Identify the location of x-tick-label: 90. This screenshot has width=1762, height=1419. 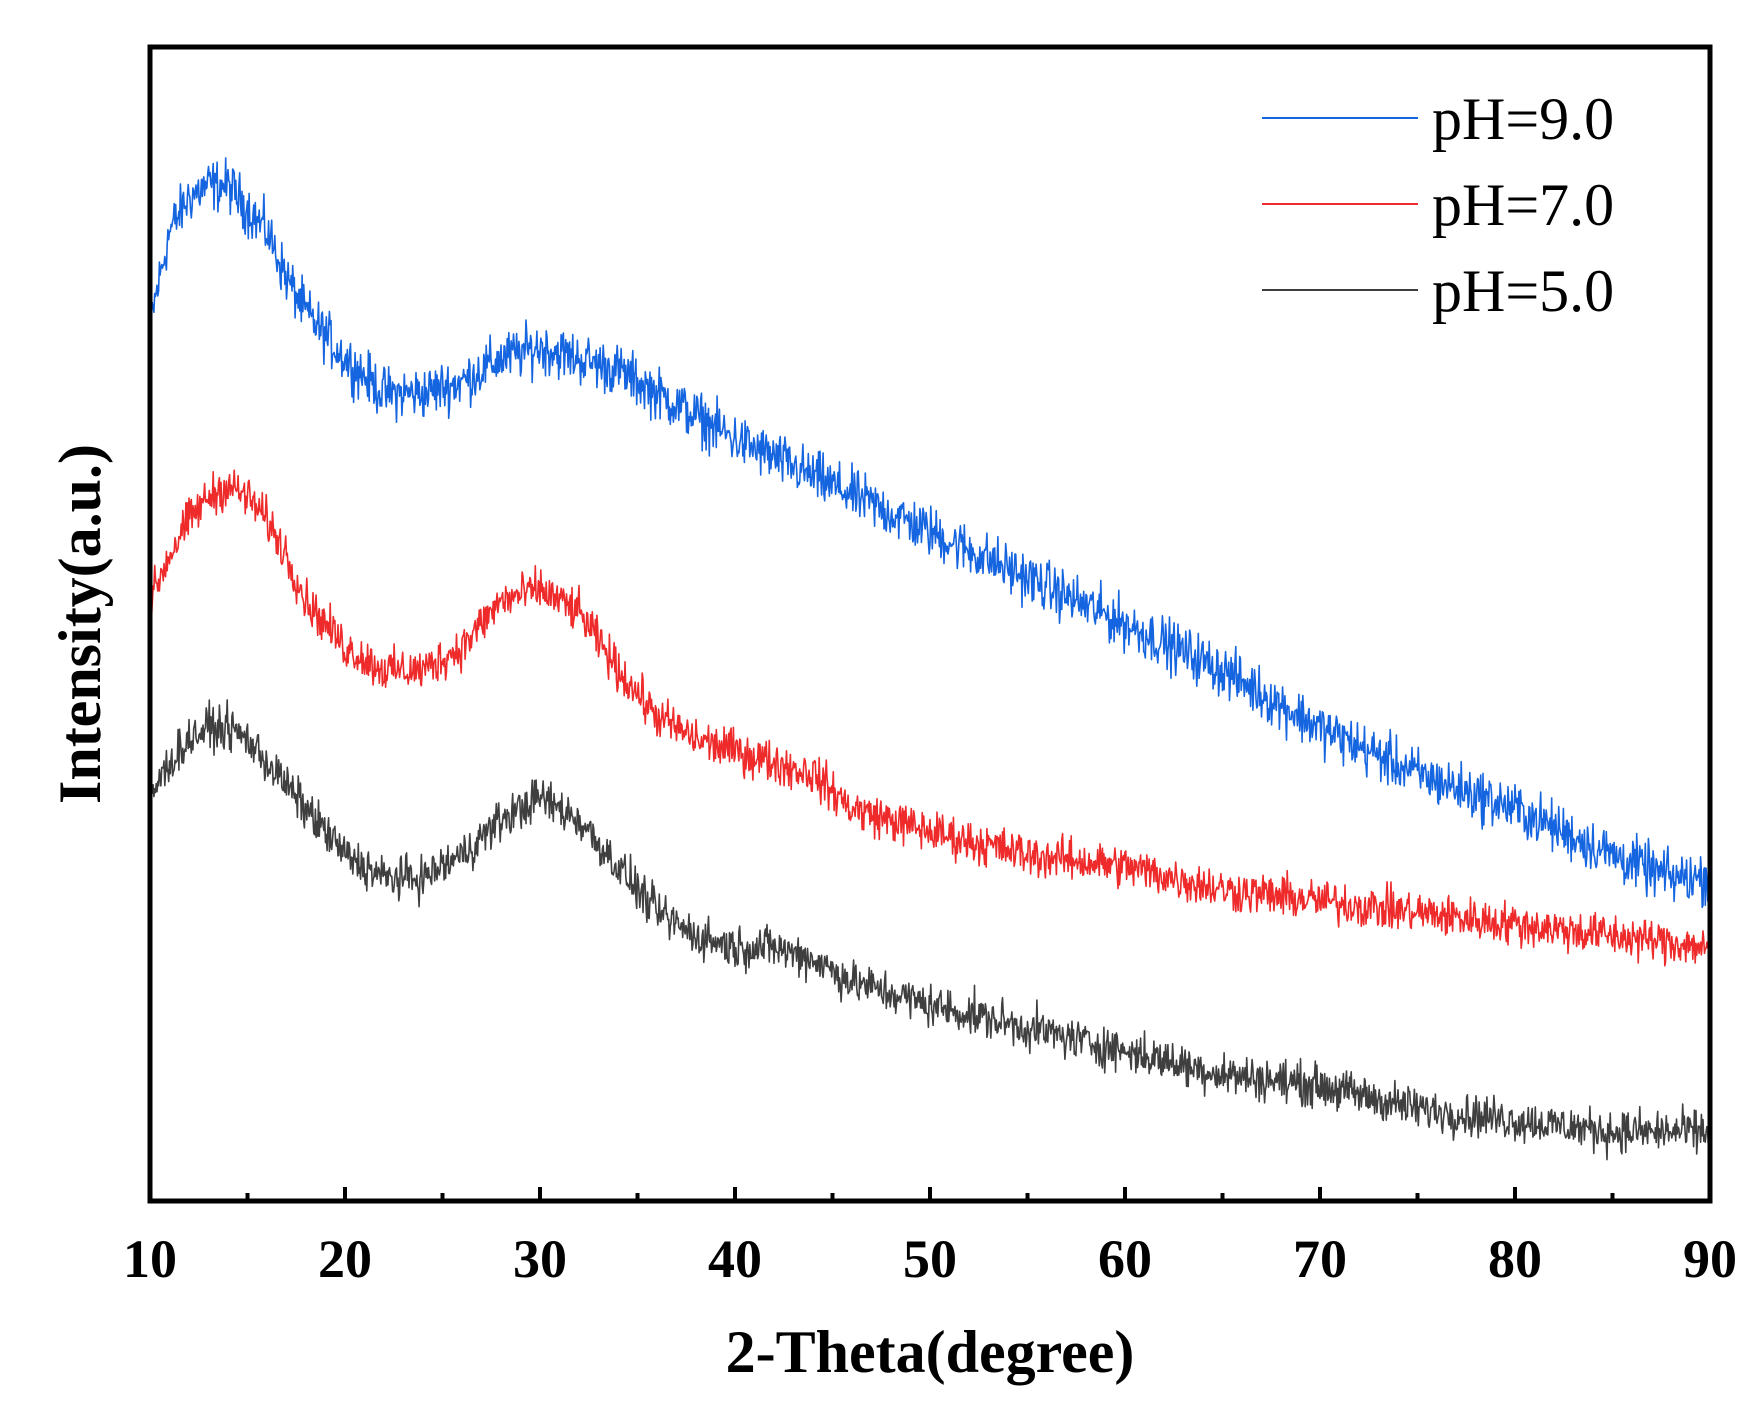
(1710, 1259).